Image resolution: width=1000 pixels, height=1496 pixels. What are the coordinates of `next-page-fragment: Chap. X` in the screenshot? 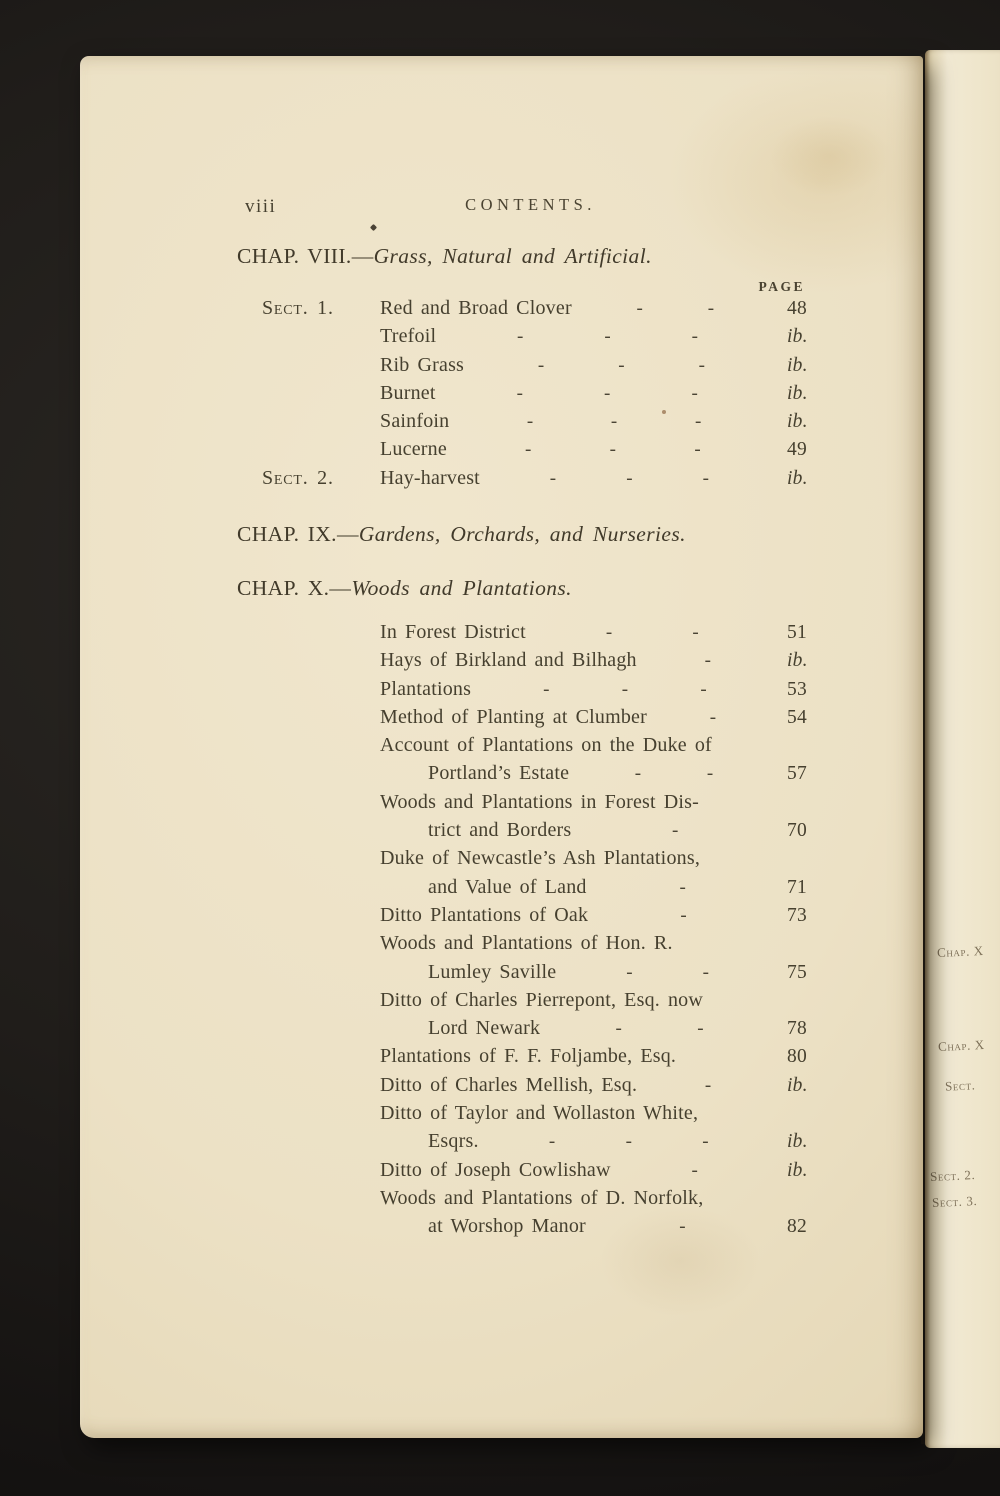 It's located at (961, 1045).